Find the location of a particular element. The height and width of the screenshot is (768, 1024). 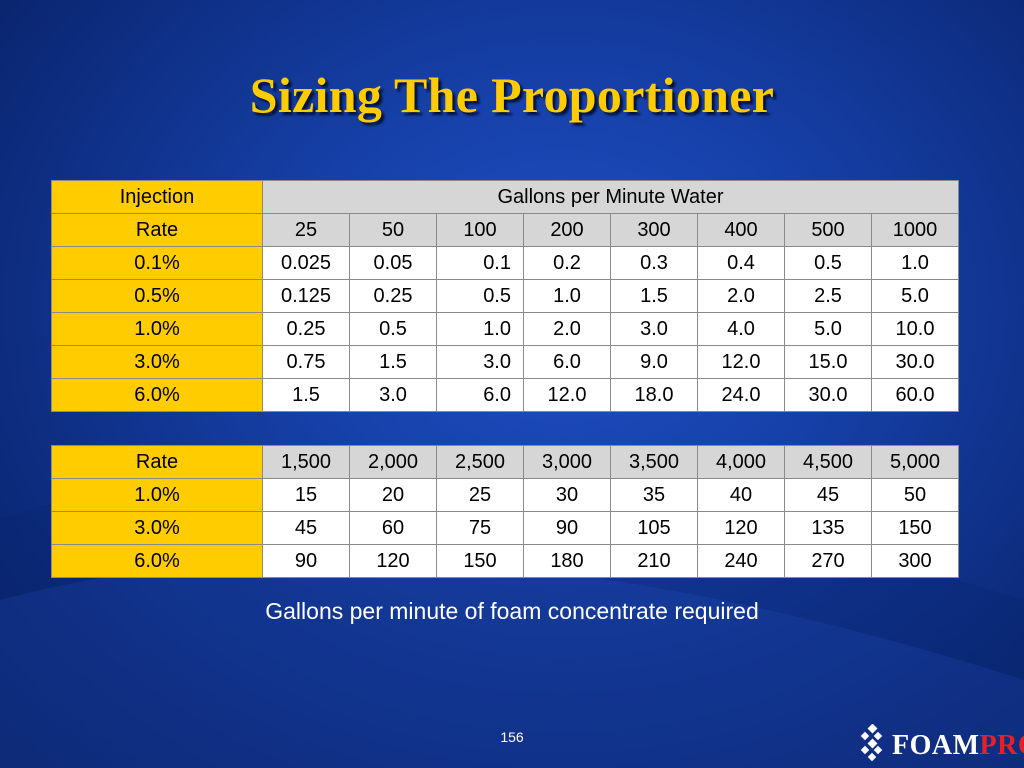

value-cell: 300 is located at coordinates (915, 561).